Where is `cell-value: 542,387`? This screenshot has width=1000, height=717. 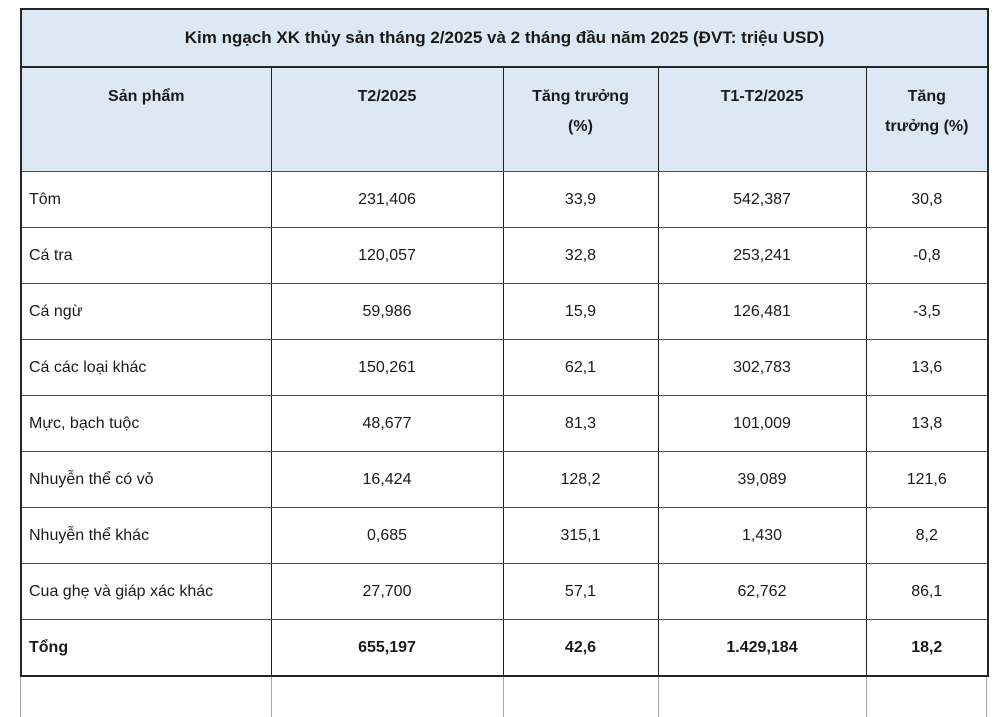 cell-value: 542,387 is located at coordinates (762, 199).